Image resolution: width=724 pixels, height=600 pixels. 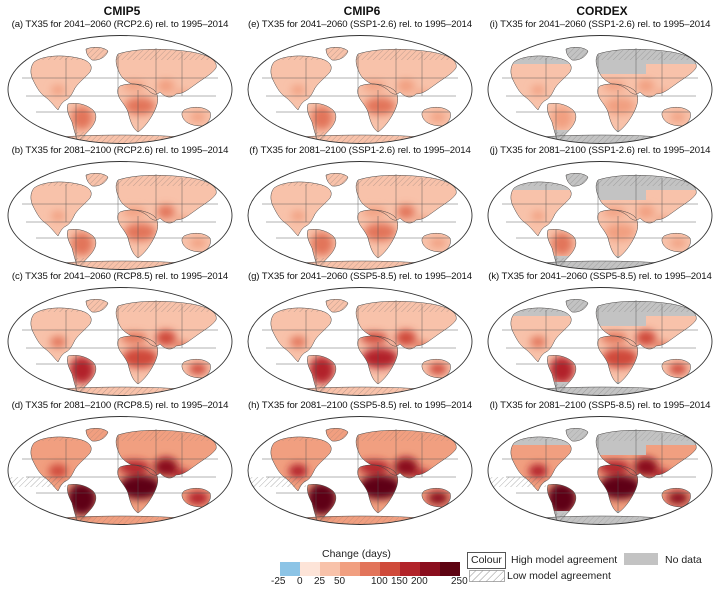 What do you see at coordinates (602, 11) in the screenshot?
I see `column-title-cordex: CORDEX` at bounding box center [602, 11].